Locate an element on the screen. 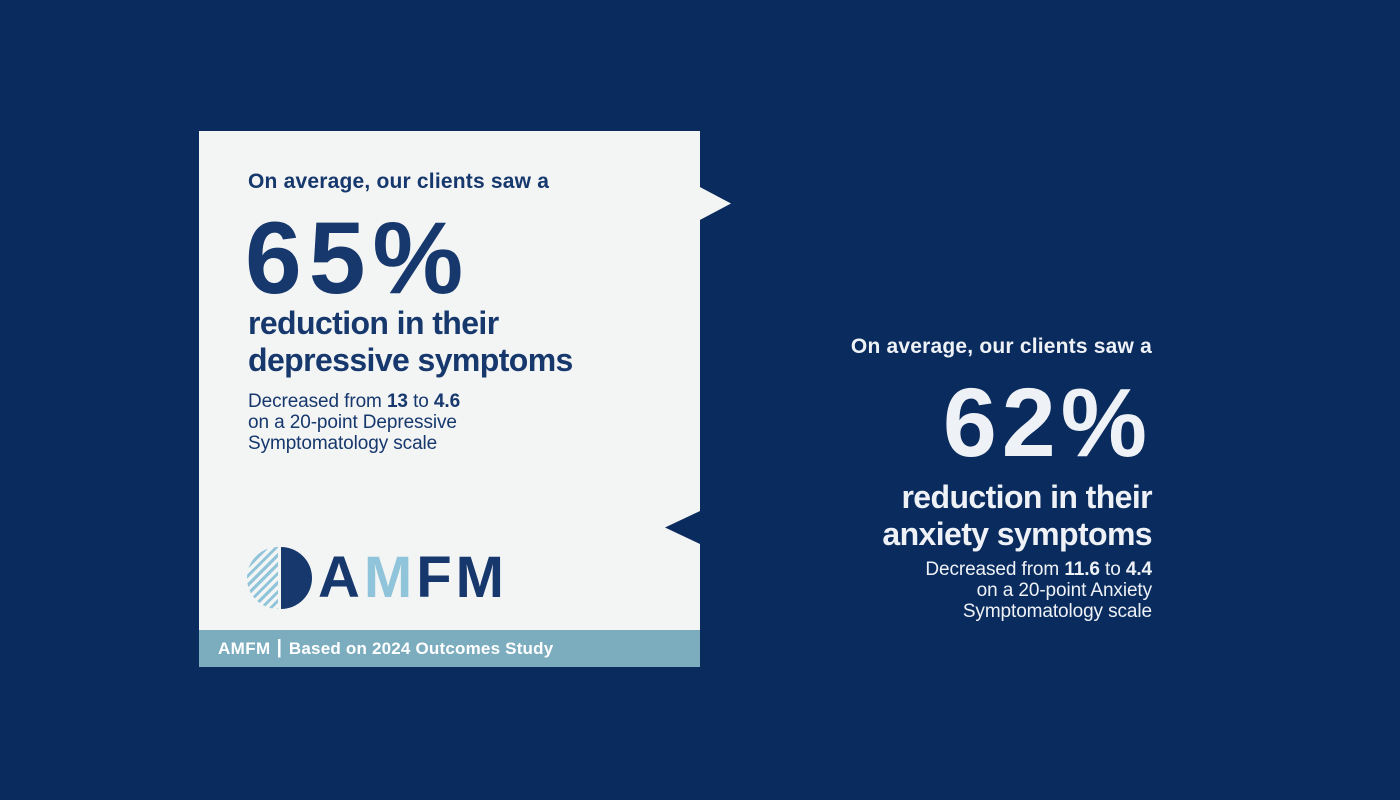 The height and width of the screenshot is (800, 1400). wordmark-letter-a: A is located at coordinates (341, 577).